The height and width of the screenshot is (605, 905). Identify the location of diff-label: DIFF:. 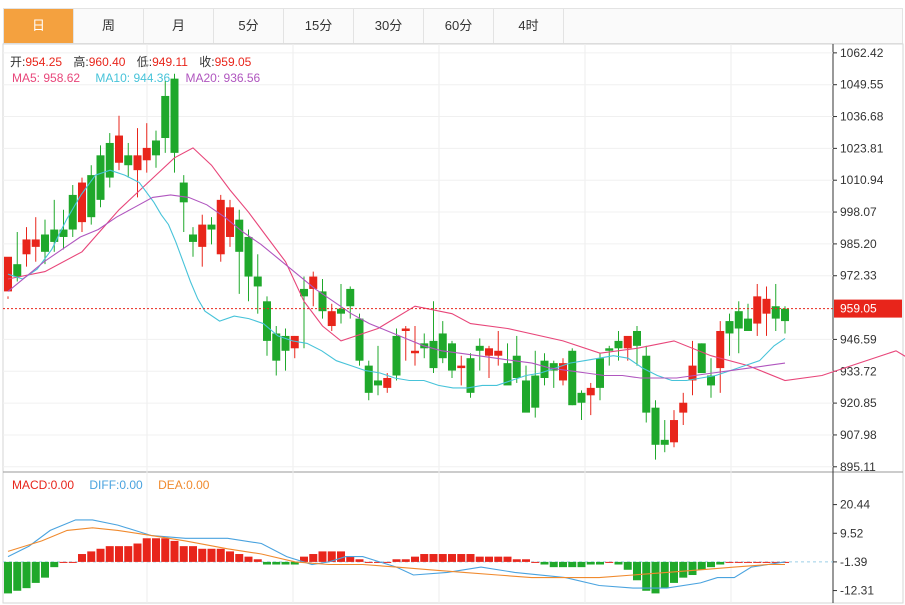
(104, 485).